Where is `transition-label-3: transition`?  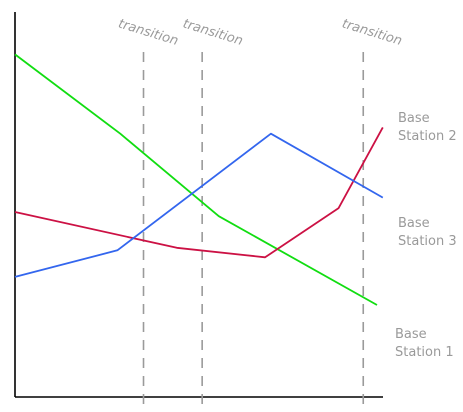
transition-label-3: transition is located at coordinates (372, 32).